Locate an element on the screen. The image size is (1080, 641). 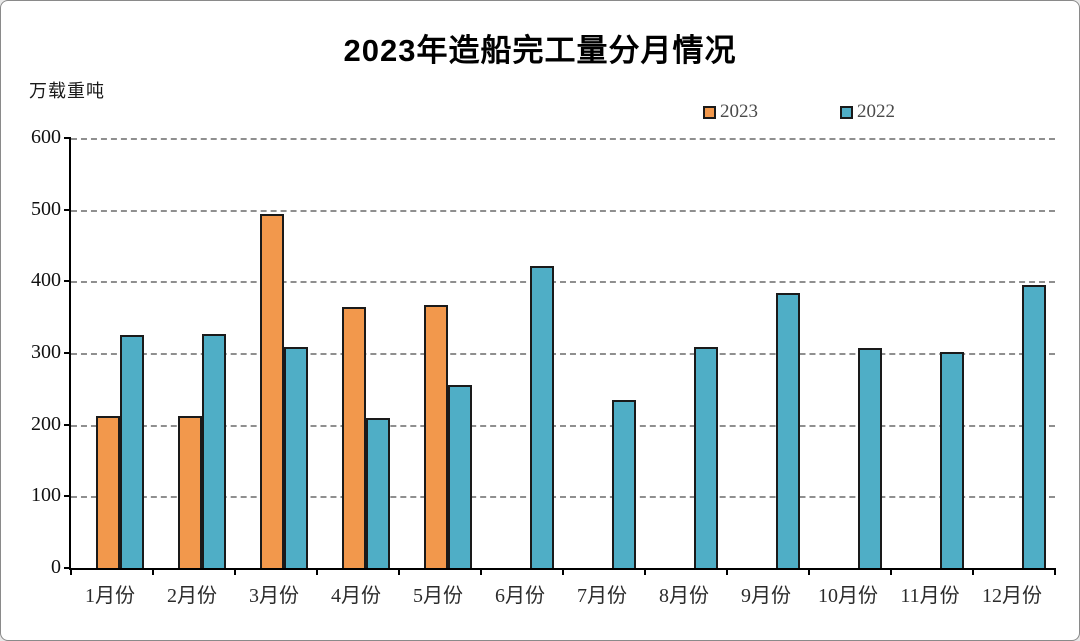
legend-label-2023: 2023 is located at coordinates (739, 111).